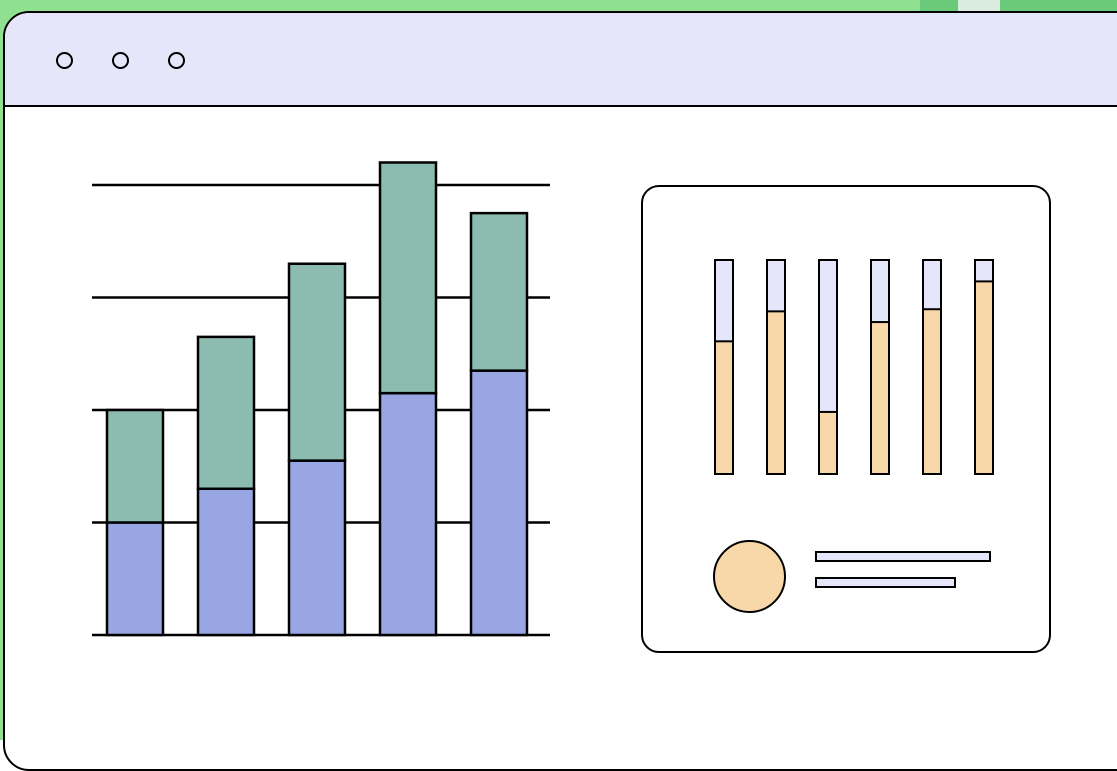 The height and width of the screenshot is (771, 1117). I want to click on maximize-icon, so click(176, 60).